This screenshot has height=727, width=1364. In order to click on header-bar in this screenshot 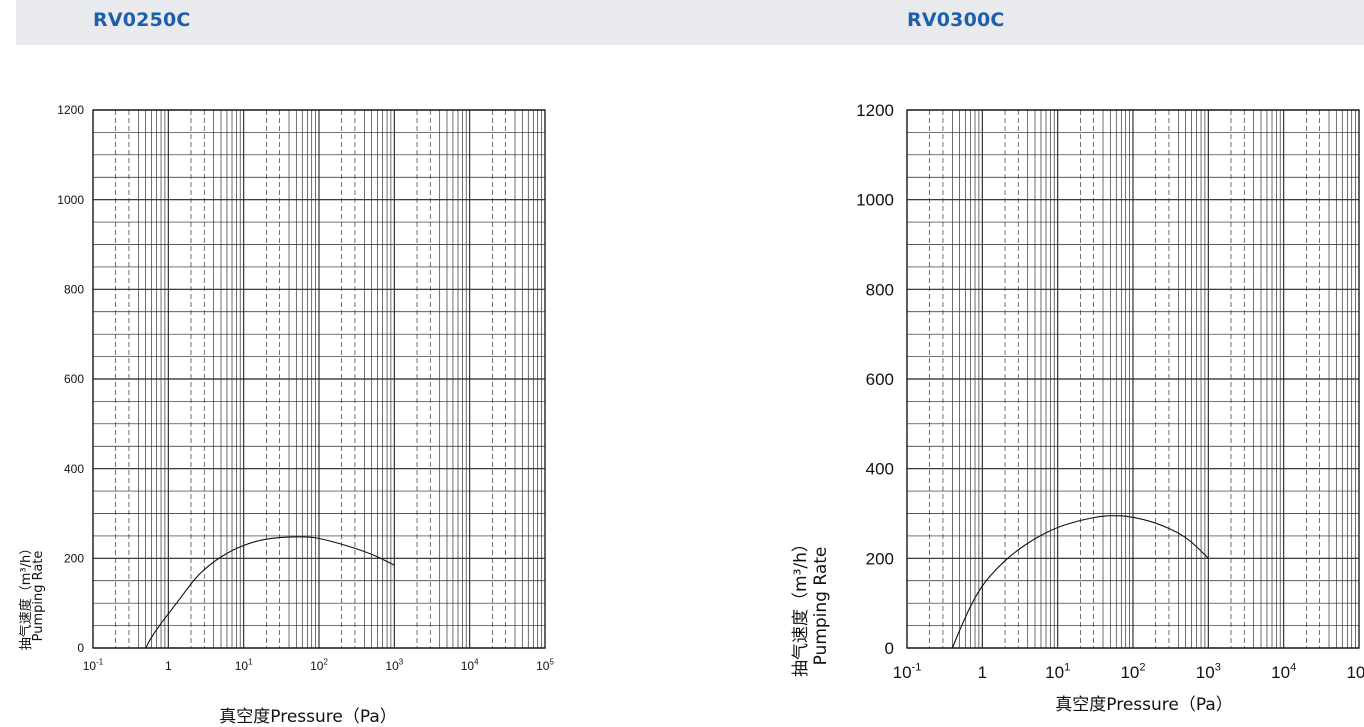, I will do `click(690, 22)`.